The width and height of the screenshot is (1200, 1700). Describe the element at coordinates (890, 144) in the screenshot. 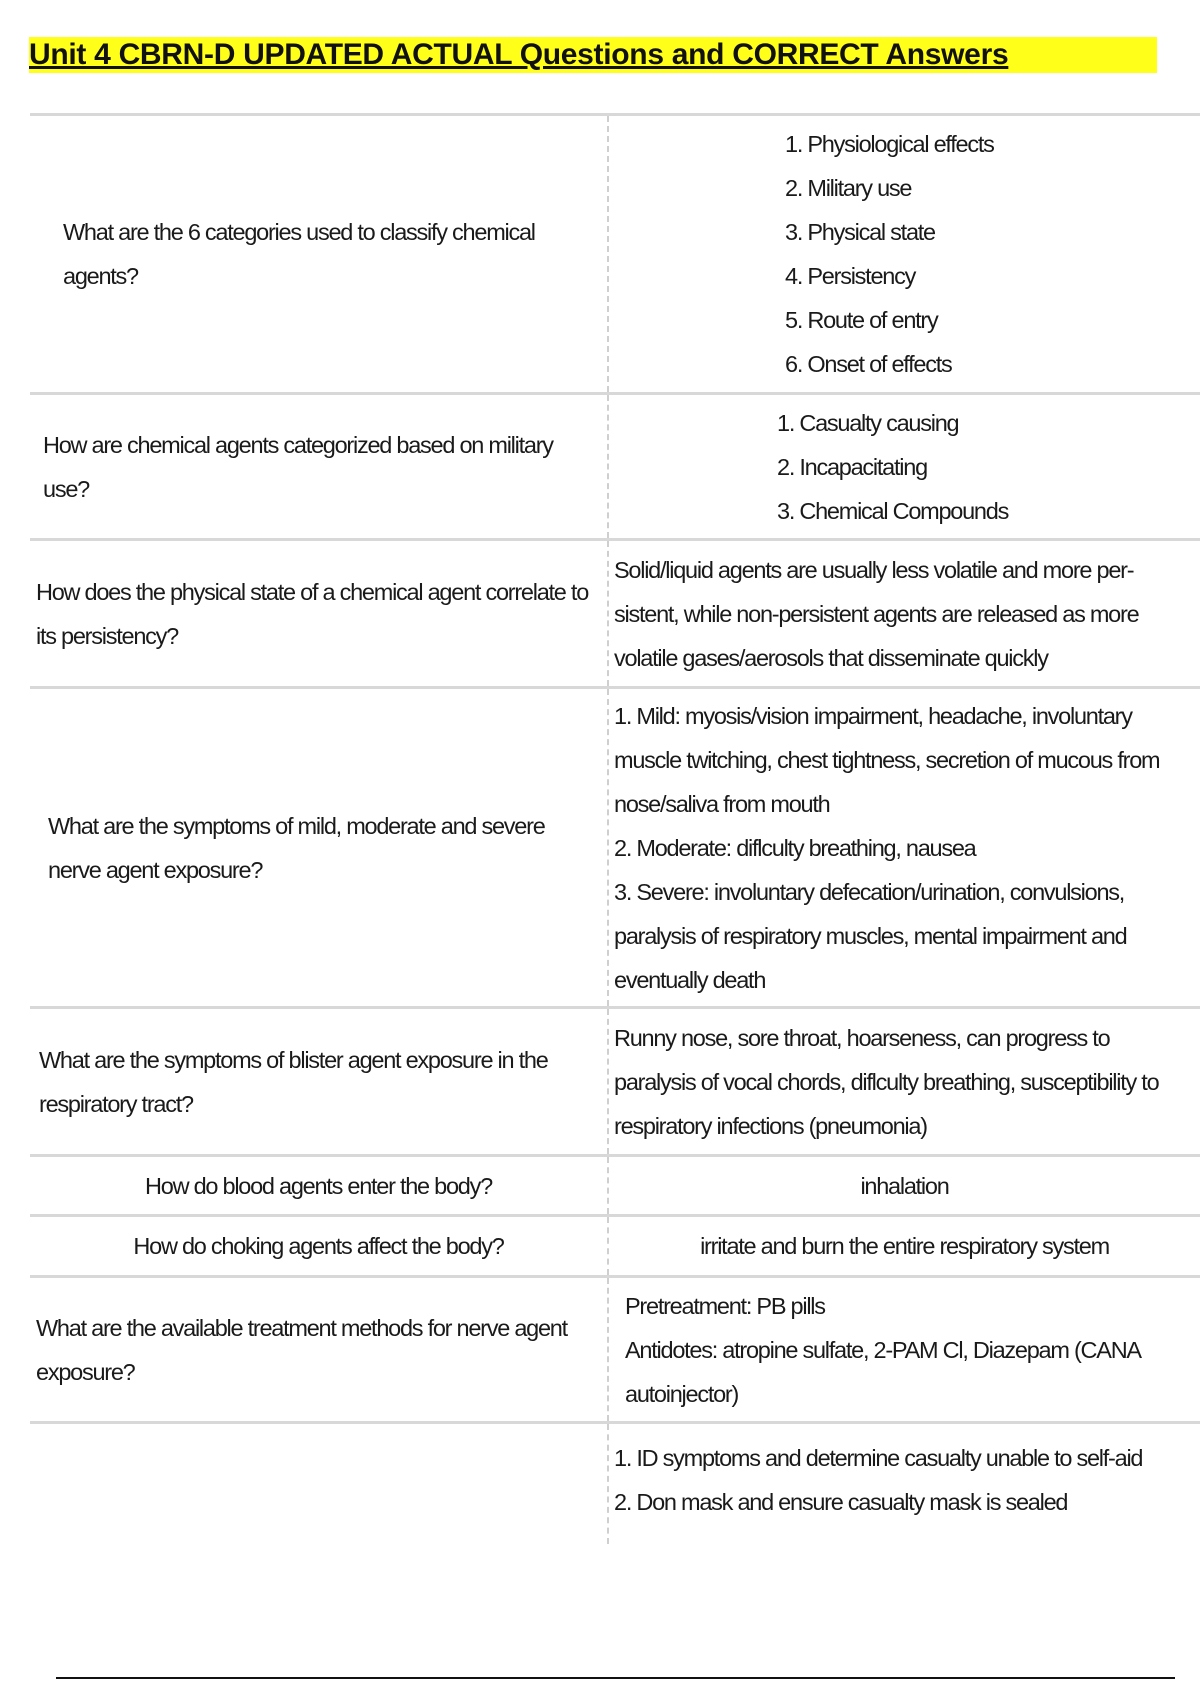

I see `answer-line: 1. Physiological effects` at that location.